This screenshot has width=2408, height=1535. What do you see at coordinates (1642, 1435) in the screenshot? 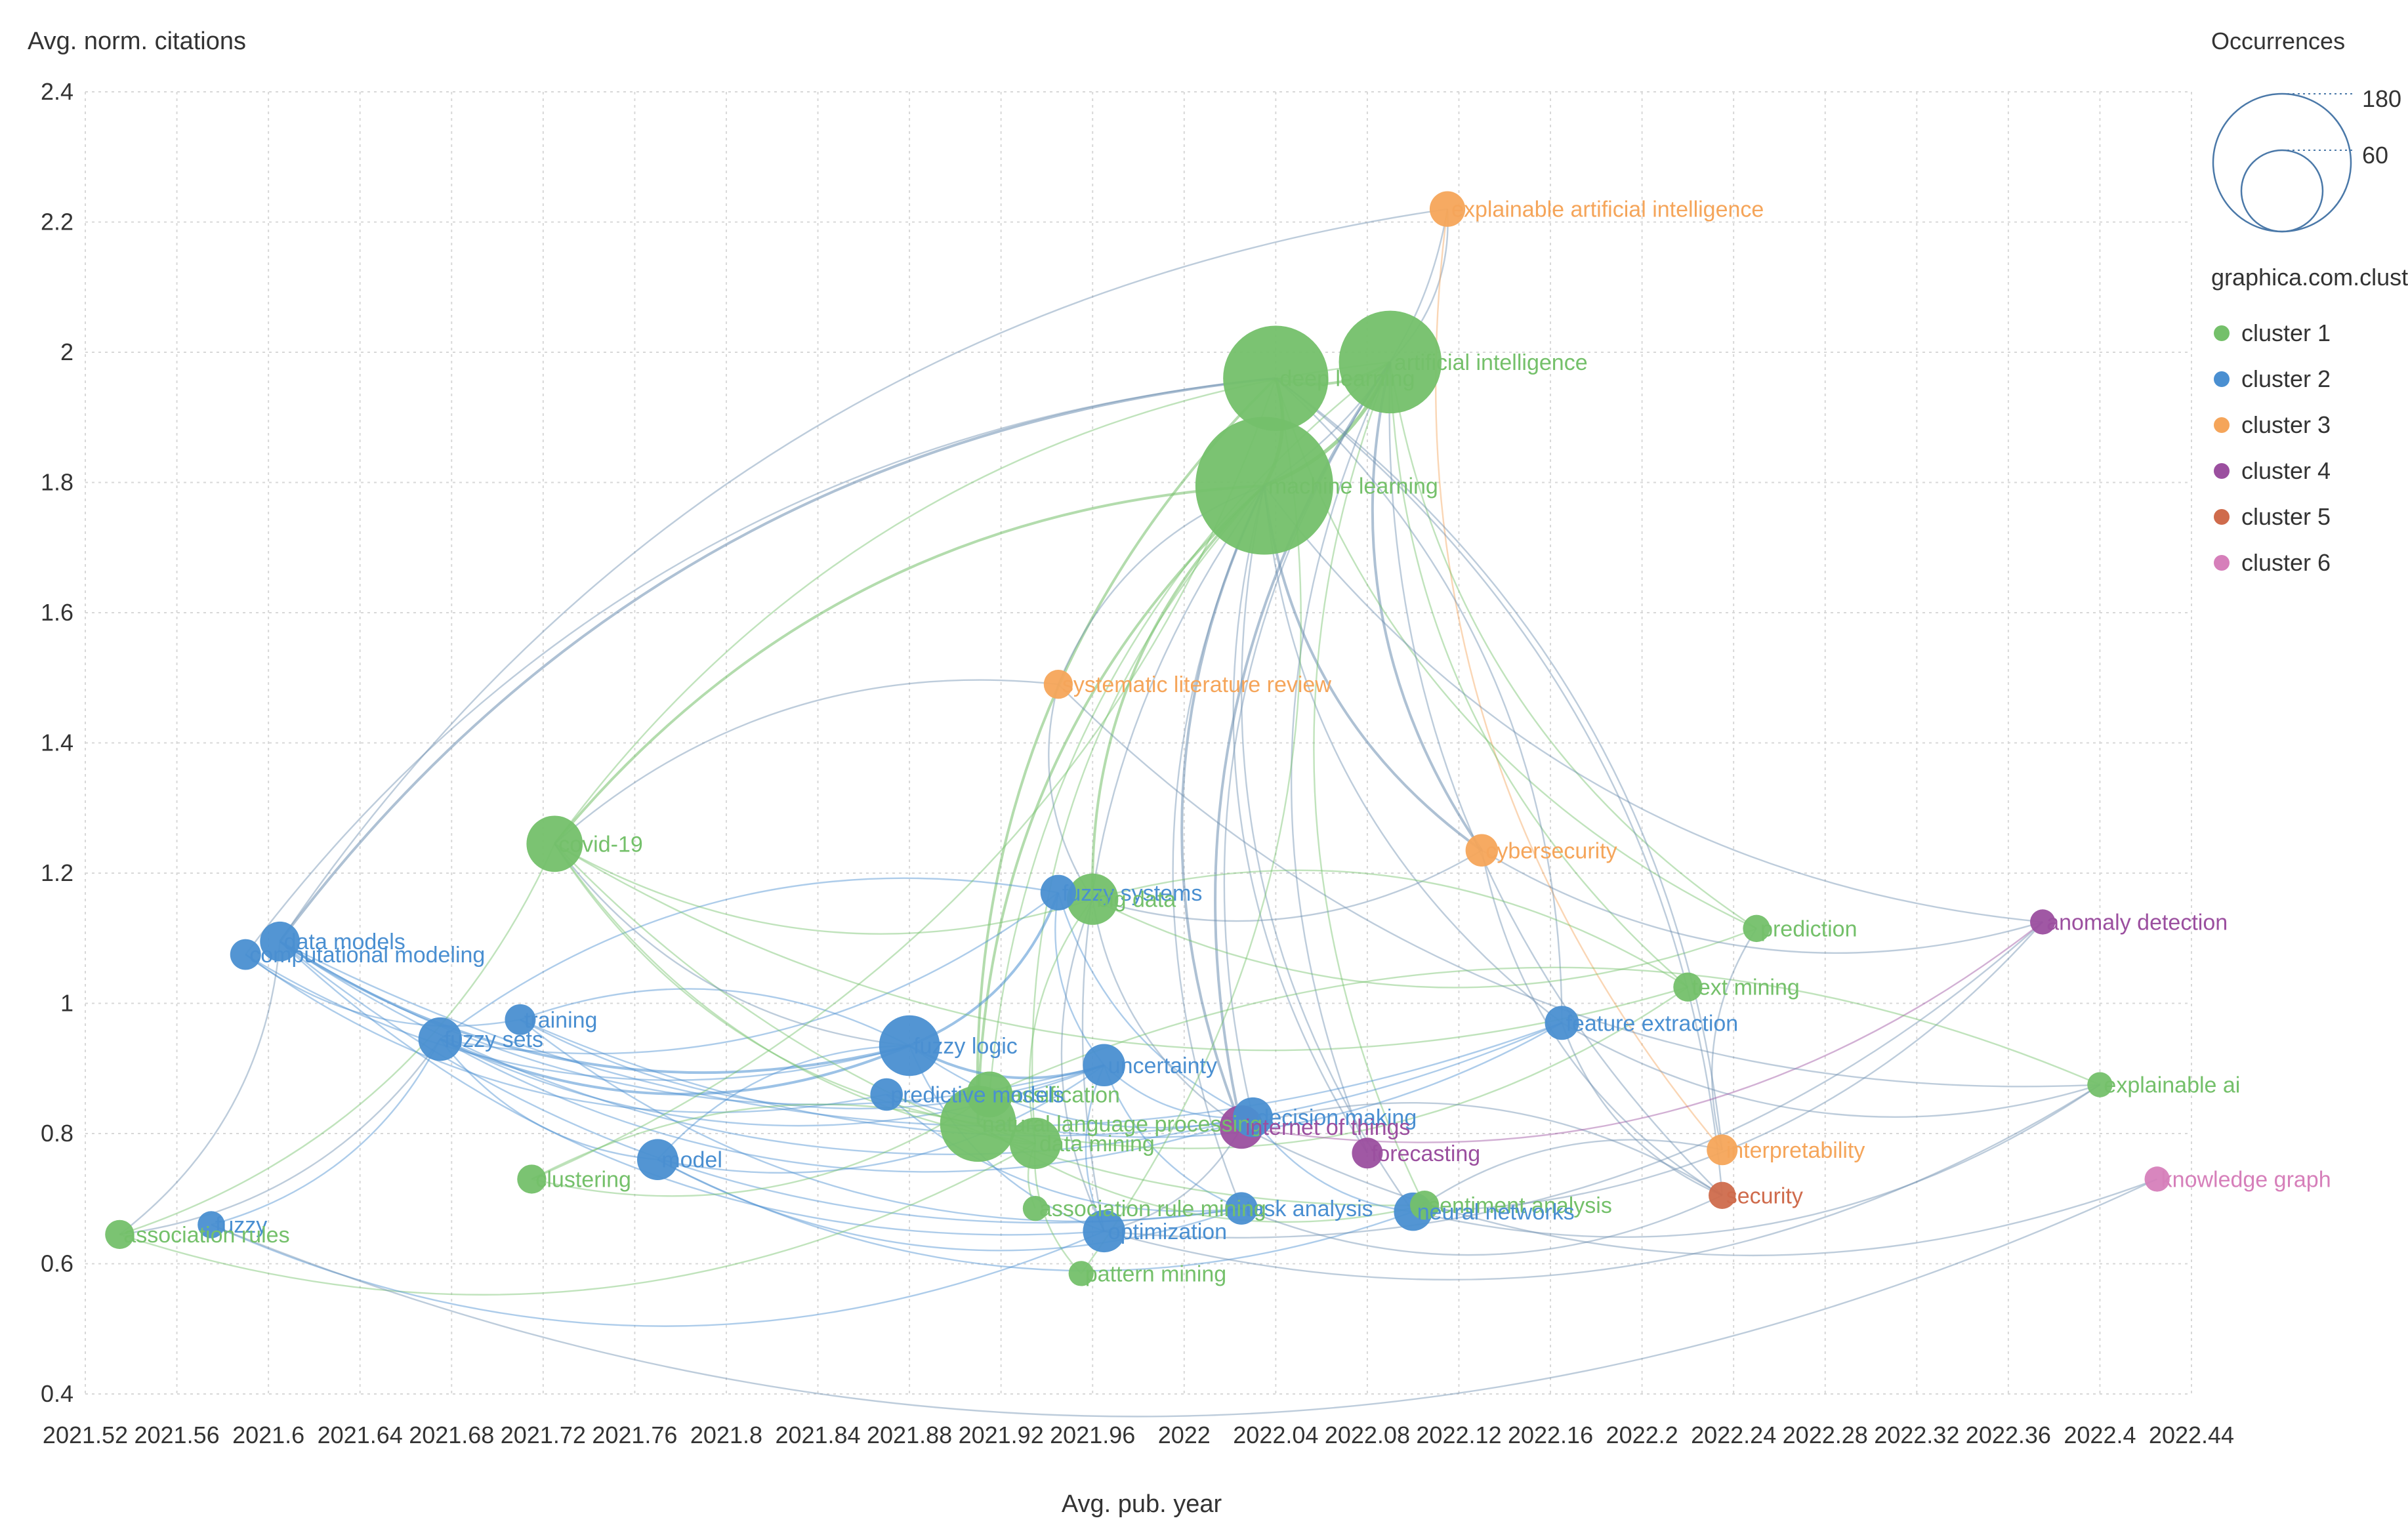
I see `x-tick-label: 2022.2` at bounding box center [1642, 1435].